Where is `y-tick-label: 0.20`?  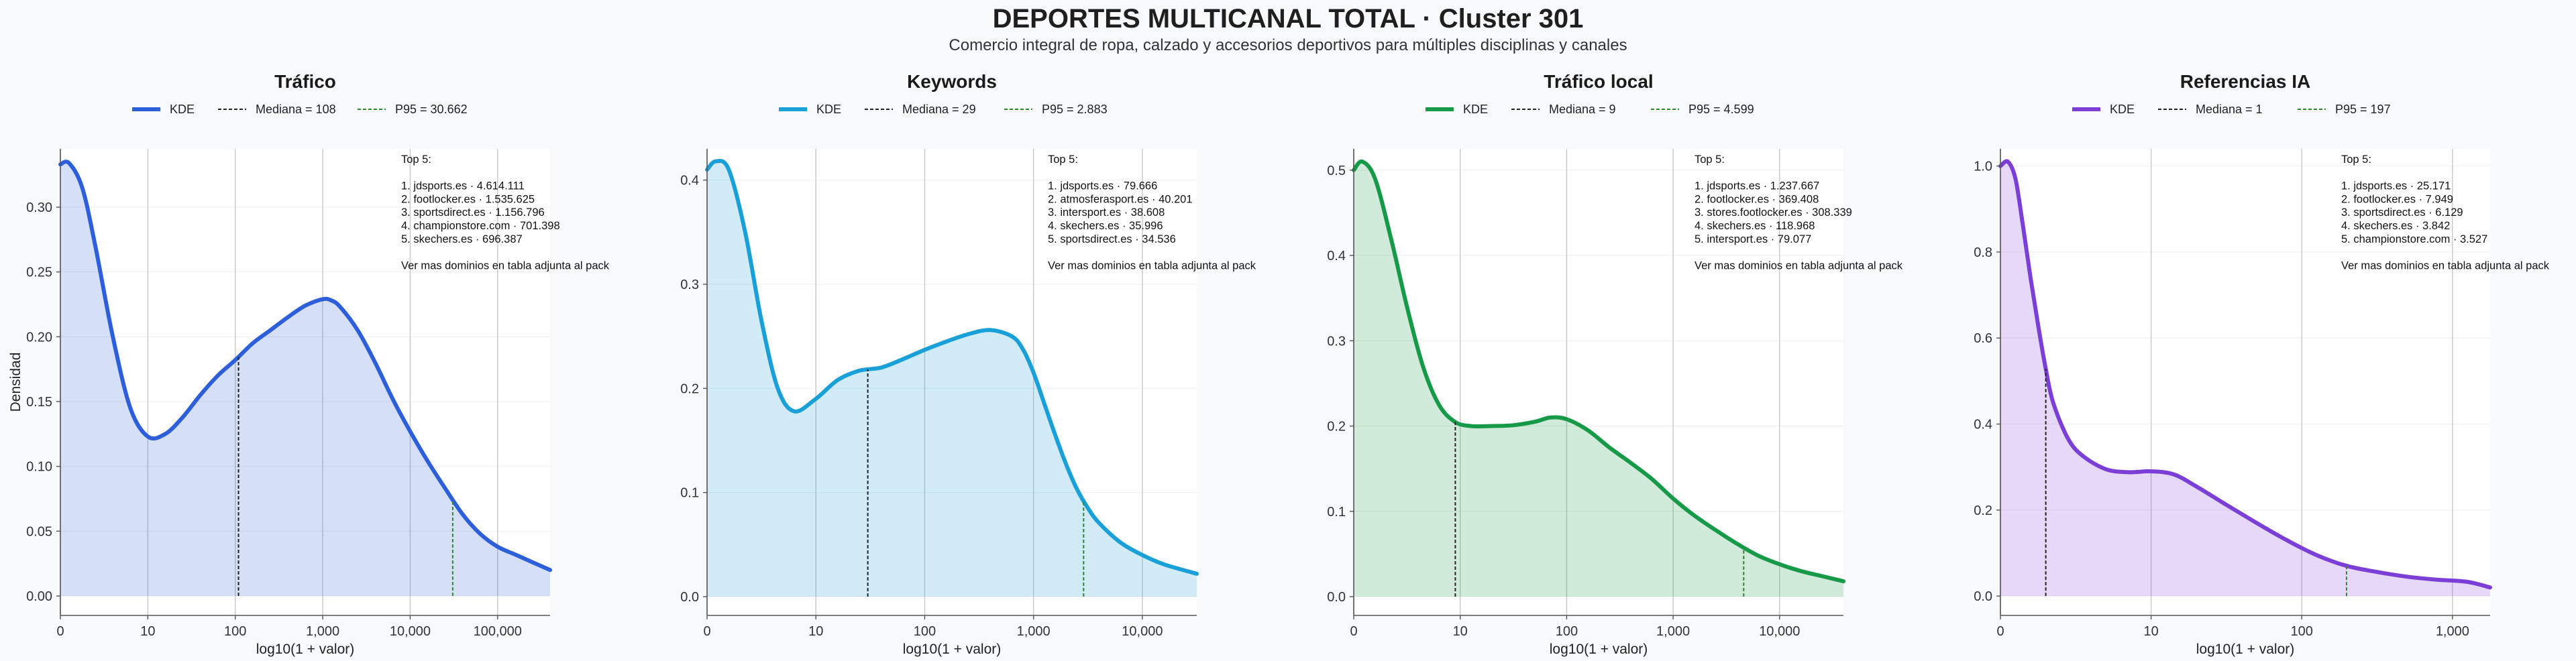
y-tick-label: 0.20 is located at coordinates (39, 337).